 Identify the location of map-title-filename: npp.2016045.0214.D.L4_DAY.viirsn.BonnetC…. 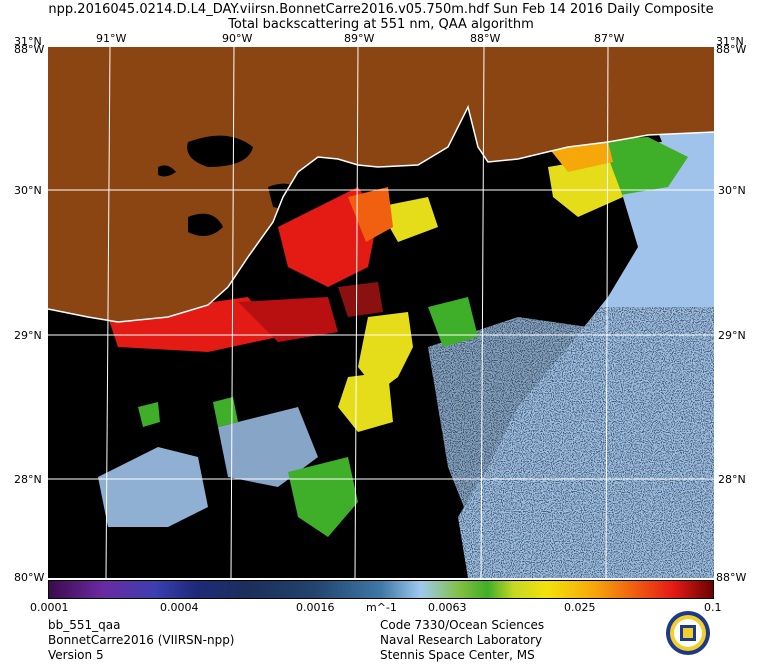
(381, 9).